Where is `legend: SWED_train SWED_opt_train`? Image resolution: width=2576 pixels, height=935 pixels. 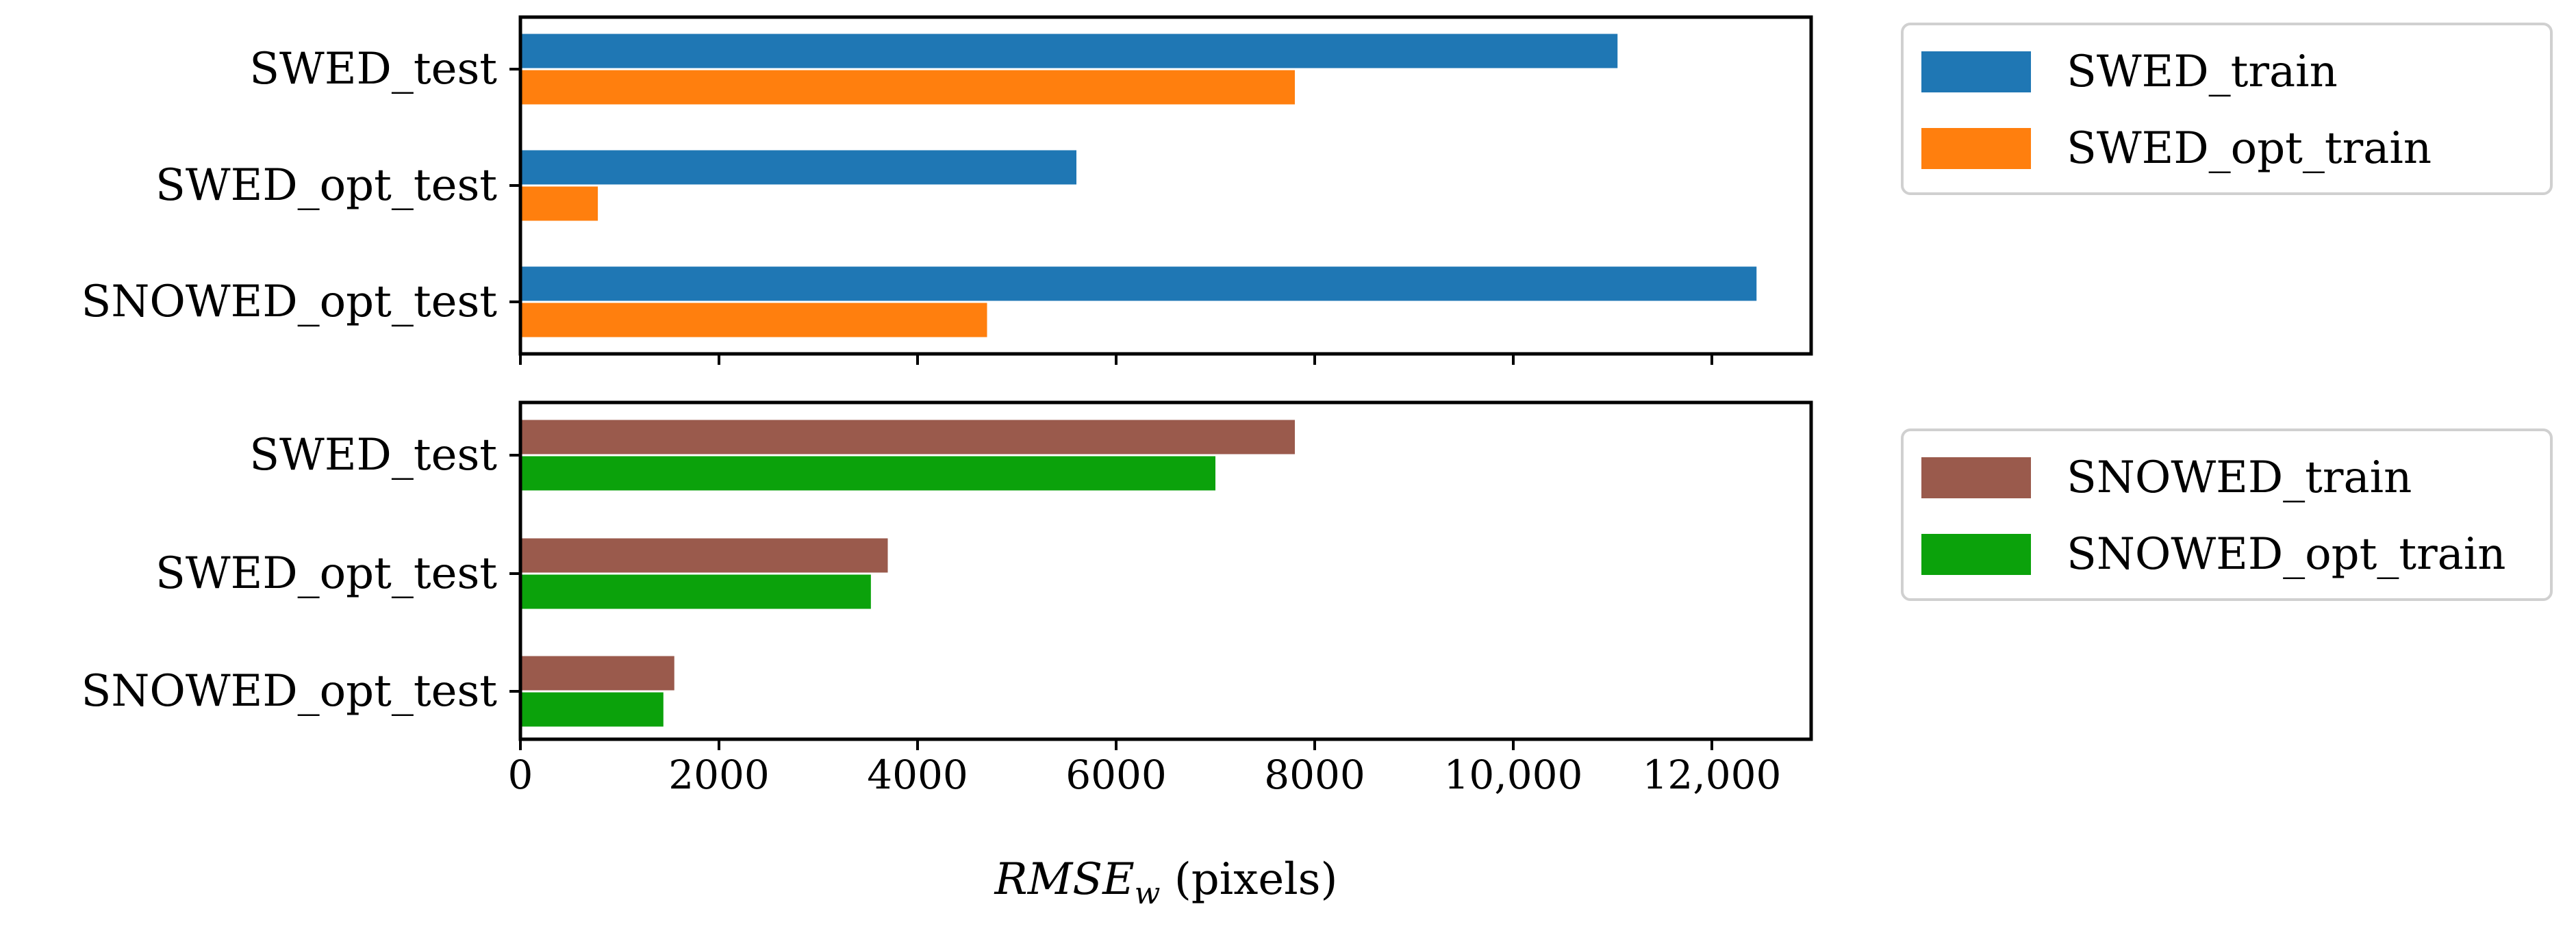
legend: SWED_train SWED_opt_train is located at coordinates (2227, 109).